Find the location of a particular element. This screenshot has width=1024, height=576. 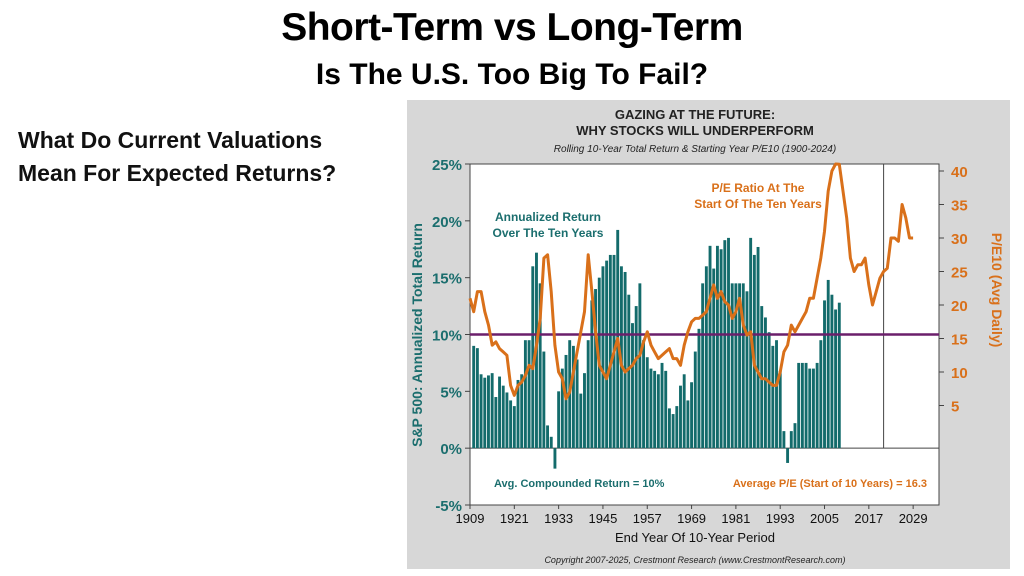

y-right-tick-label: 30 is located at coordinates (959, 239).